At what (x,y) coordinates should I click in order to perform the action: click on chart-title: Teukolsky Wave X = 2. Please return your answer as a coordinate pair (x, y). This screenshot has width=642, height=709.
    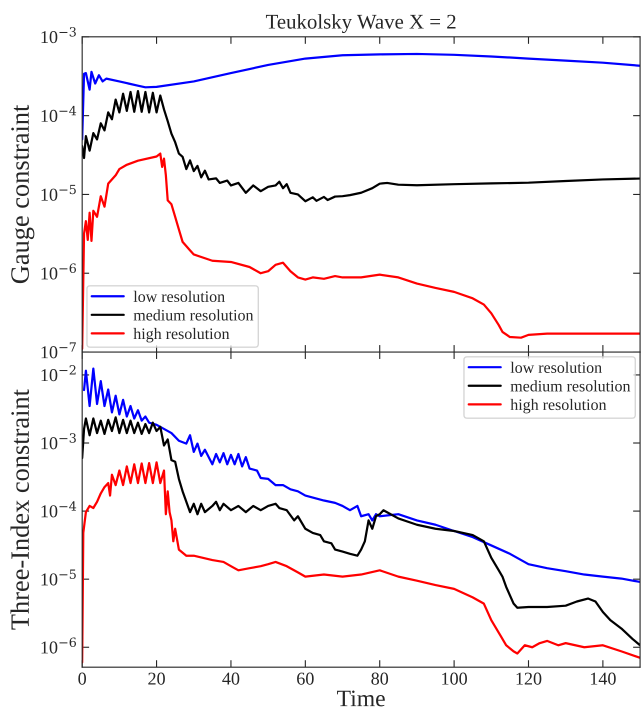
    Looking at the image, I should click on (361, 24).